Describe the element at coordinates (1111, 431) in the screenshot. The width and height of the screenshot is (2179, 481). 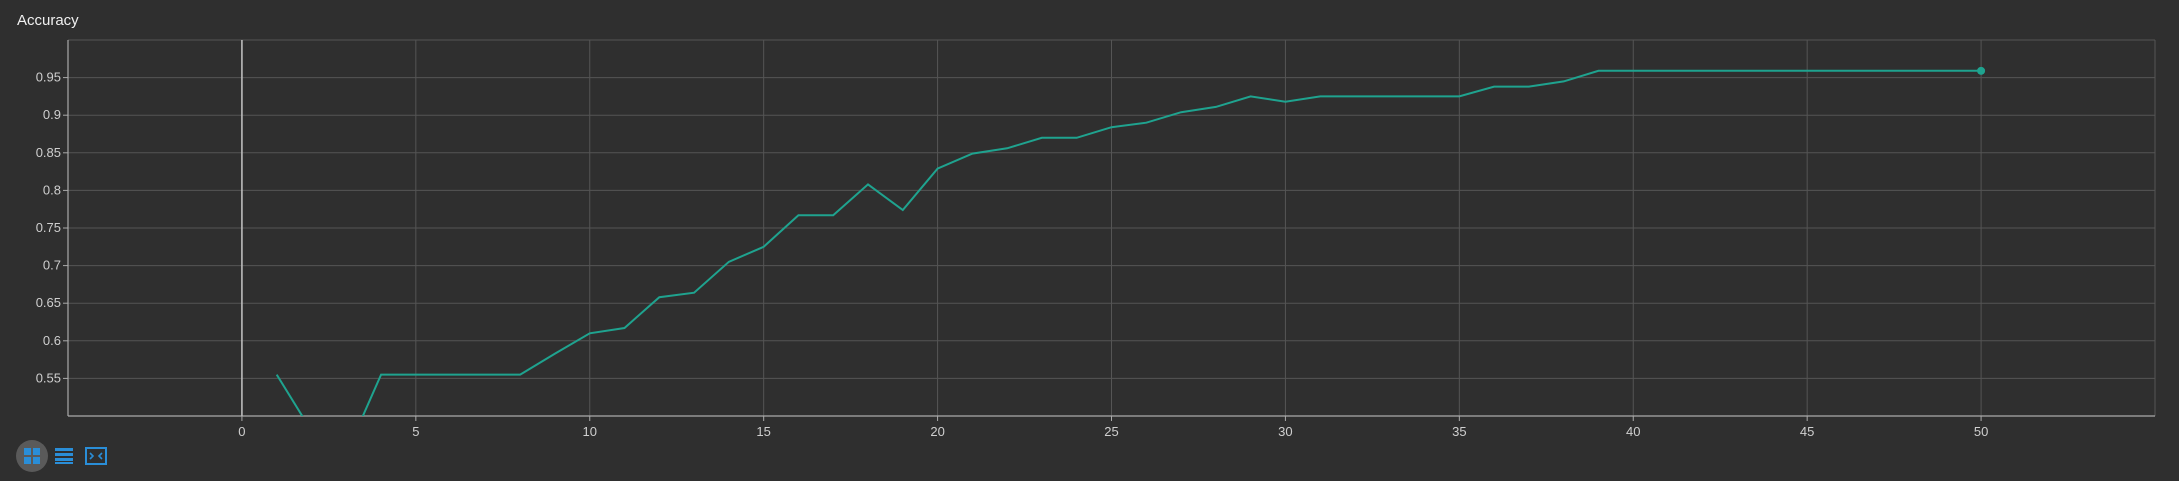
I see `x-tick-label: 25` at that location.